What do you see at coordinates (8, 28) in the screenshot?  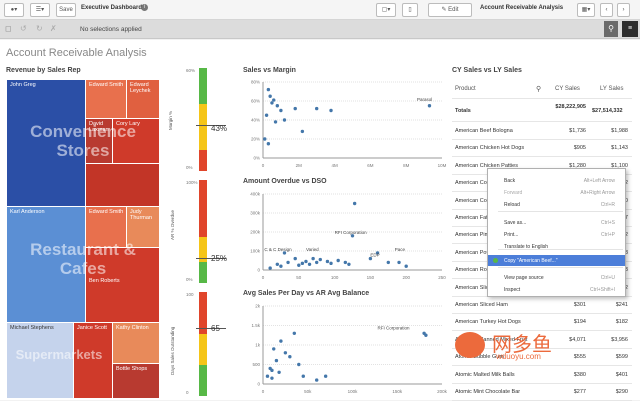 I see `selection-tool-icon: ◻` at bounding box center [8, 28].